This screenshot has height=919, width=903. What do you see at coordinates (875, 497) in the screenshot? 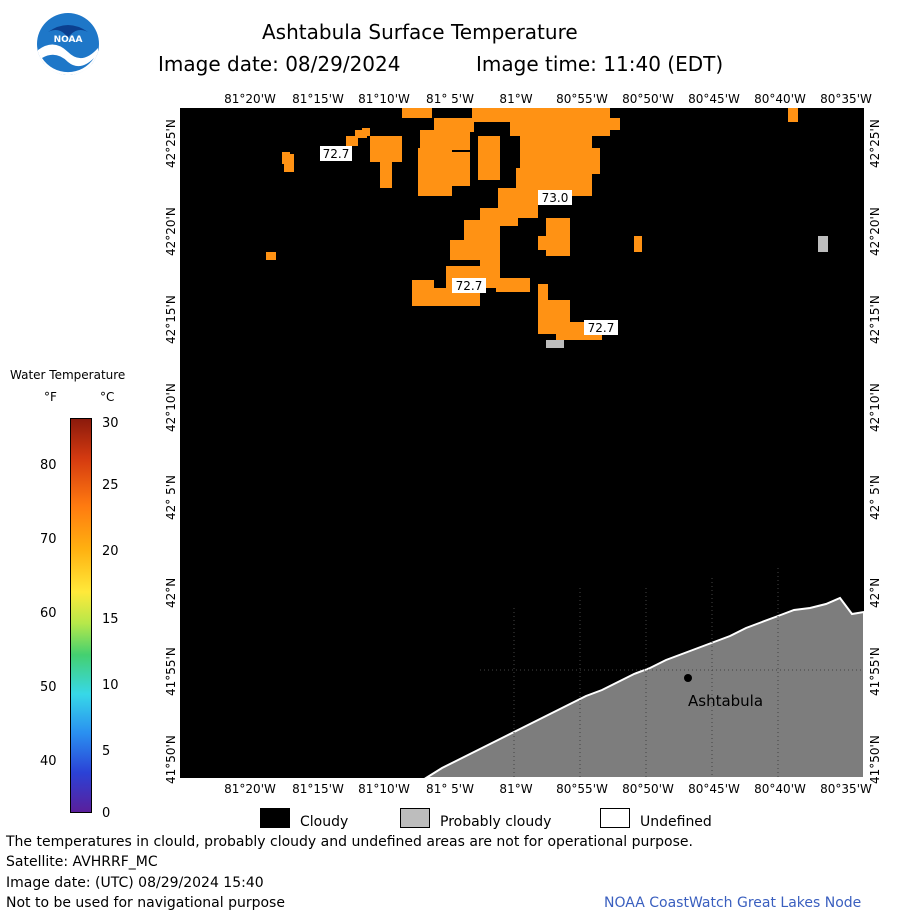
I see `right-latitude-label: 42° 5'N` at bounding box center [875, 497].